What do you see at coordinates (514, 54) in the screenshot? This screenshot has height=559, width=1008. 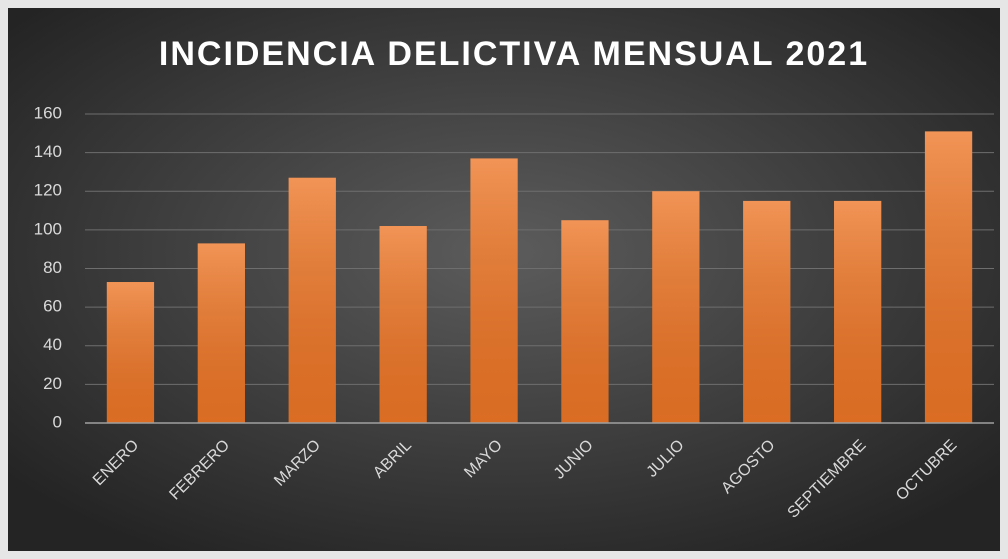 I see `chart-title: INCIDENCIA DELICTIVA MENSUAL 2021` at bounding box center [514, 54].